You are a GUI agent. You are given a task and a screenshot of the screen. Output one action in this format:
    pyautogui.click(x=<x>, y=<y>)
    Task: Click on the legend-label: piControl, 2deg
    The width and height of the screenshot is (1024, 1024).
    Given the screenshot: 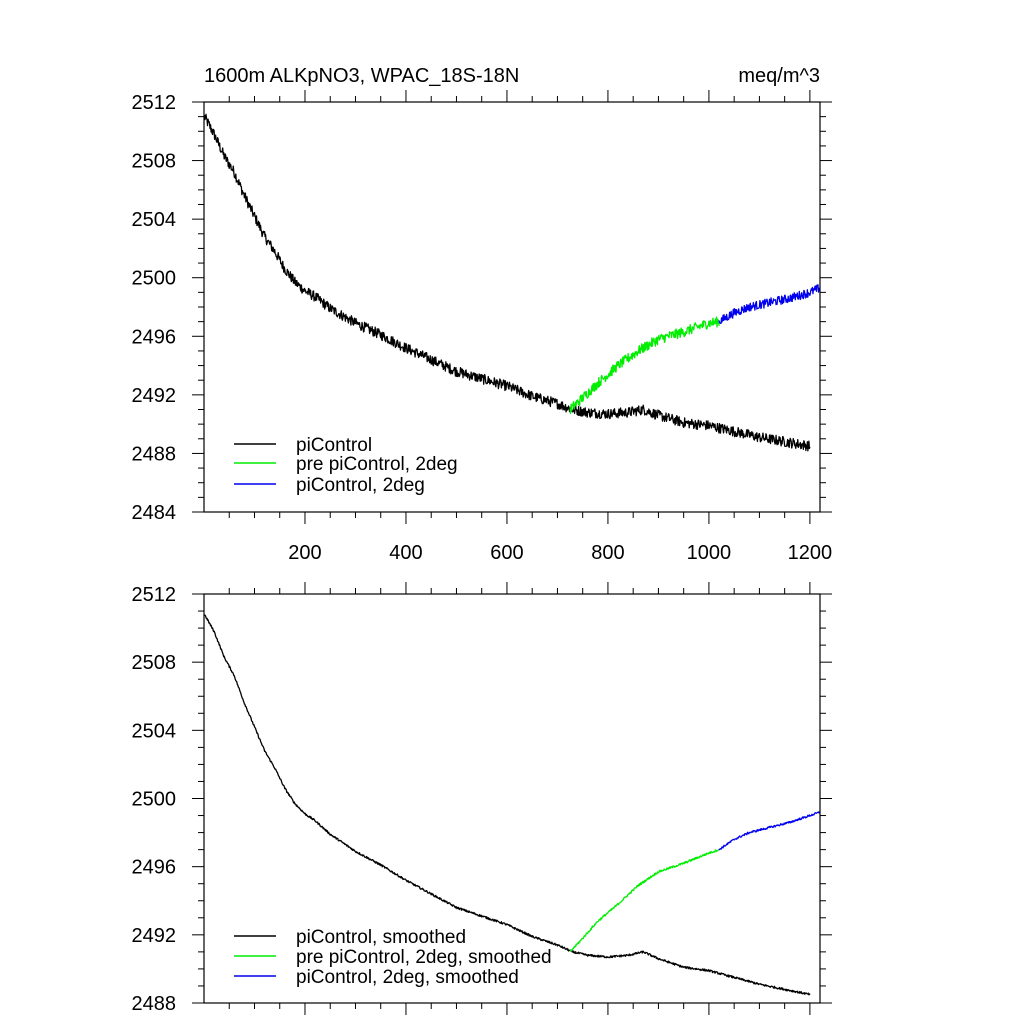 What is the action you would take?
    pyautogui.click(x=360, y=485)
    